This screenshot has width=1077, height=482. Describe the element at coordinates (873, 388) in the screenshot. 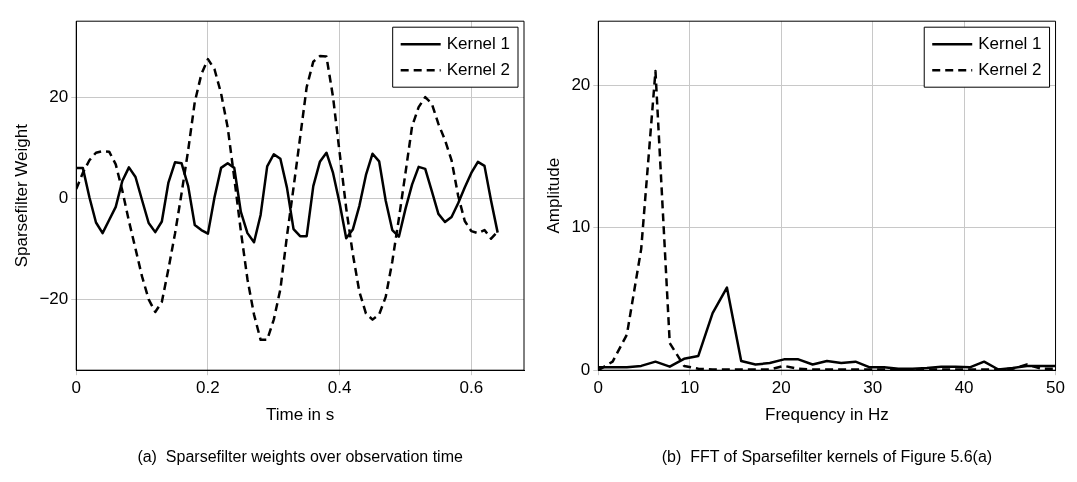

I see `x-tick-label: 30` at that location.